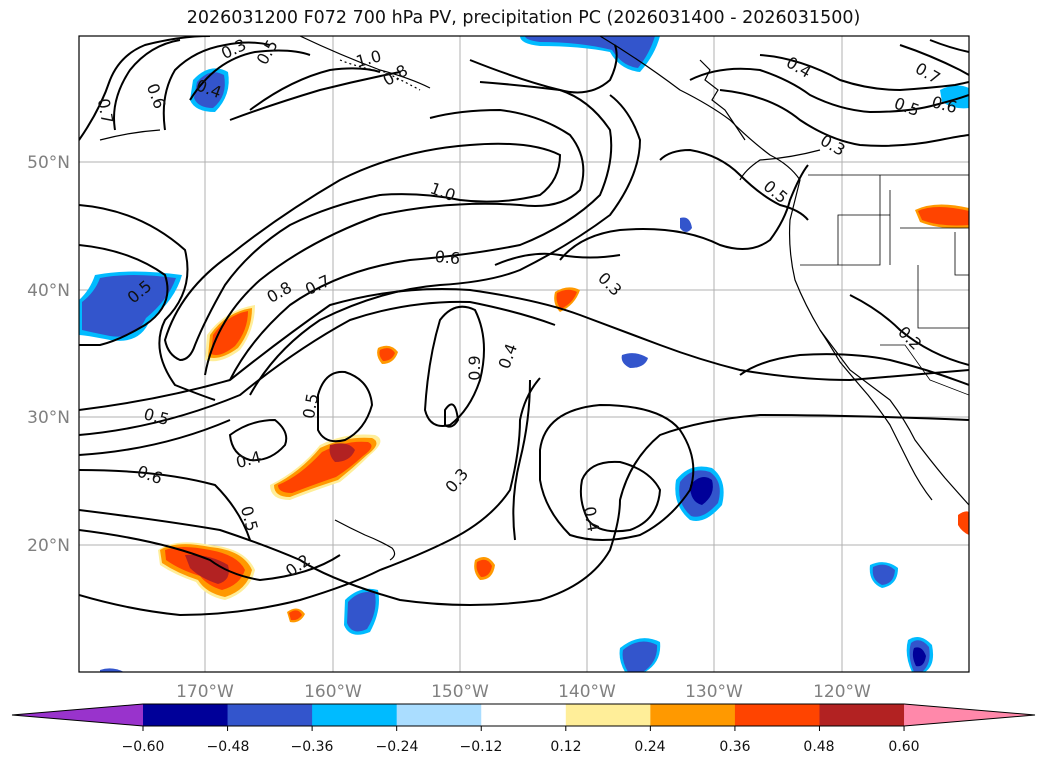 Image resolution: width=1047 pixels, height=765 pixels. I want to click on contour-label: 0.7, so click(105, 111).